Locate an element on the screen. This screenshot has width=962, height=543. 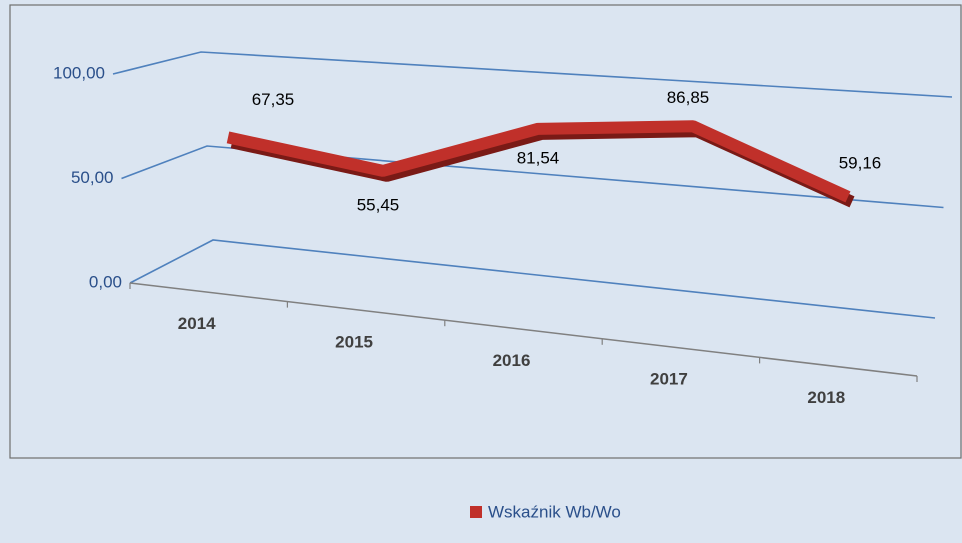
y-tick-label: 50,00 is located at coordinates (92, 177).